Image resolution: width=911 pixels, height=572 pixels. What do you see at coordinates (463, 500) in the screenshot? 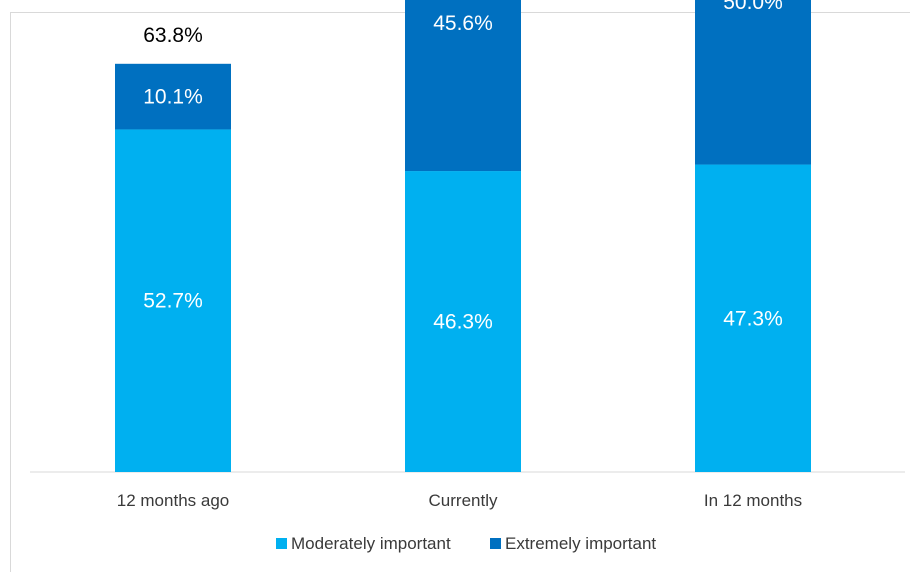
I see `x-tick-label-2: Currently` at bounding box center [463, 500].